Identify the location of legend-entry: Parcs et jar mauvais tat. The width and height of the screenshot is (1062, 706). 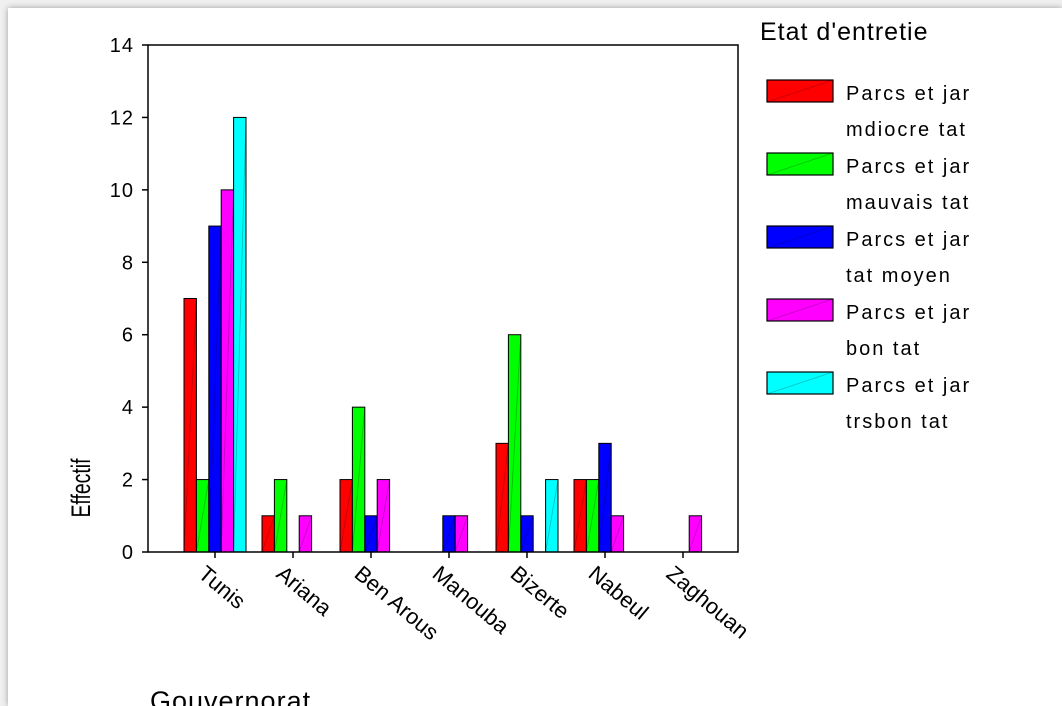
(868, 183).